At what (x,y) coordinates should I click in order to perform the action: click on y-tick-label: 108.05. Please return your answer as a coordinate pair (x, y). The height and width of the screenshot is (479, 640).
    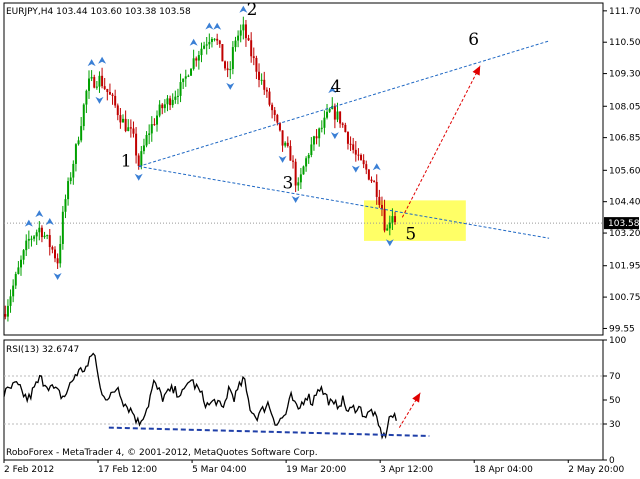
    Looking at the image, I should click on (624, 107).